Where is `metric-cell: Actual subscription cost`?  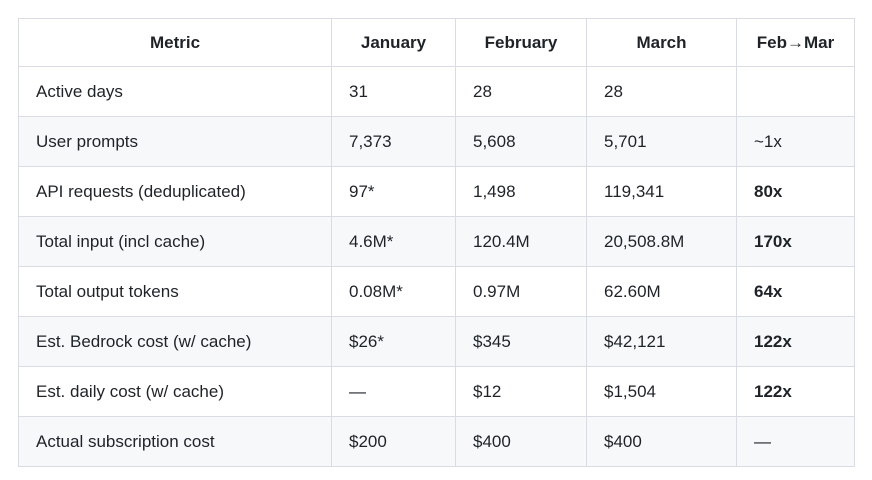
metric-cell: Actual subscription cost is located at coordinates (175, 441).